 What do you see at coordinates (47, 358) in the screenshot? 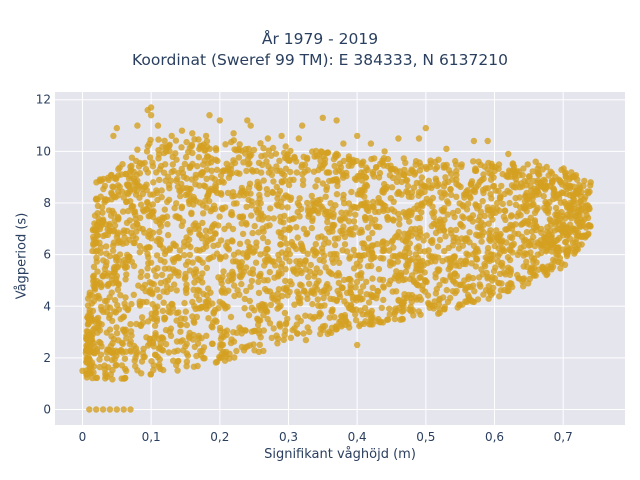
I see `y-tick-label: 2` at bounding box center [47, 358].